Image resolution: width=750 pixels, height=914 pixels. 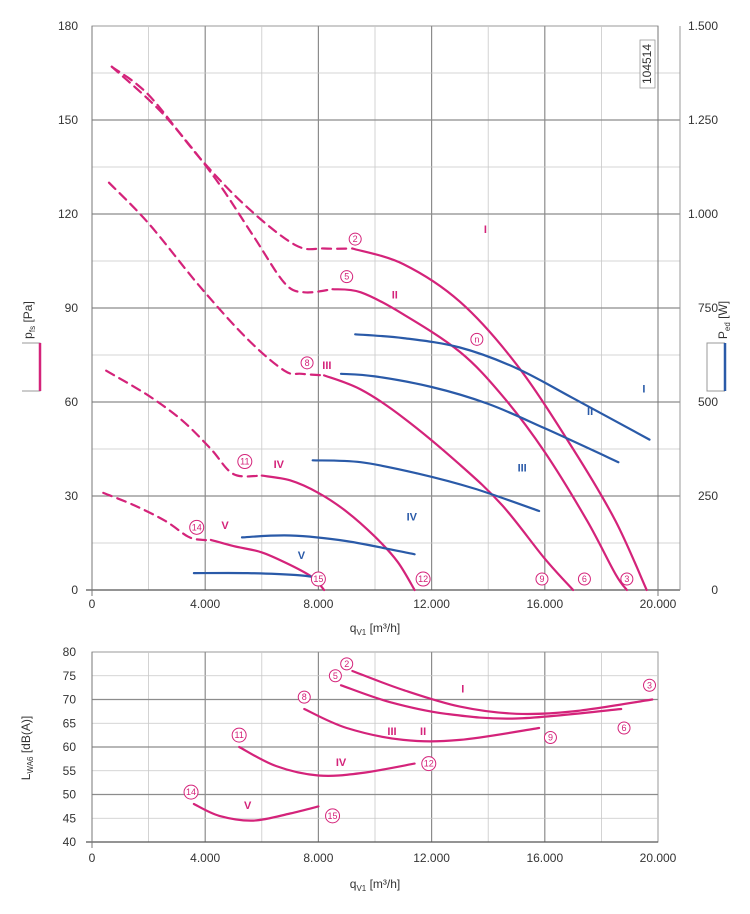 I want to click on y-tick-label: 45, so click(x=70, y=818).